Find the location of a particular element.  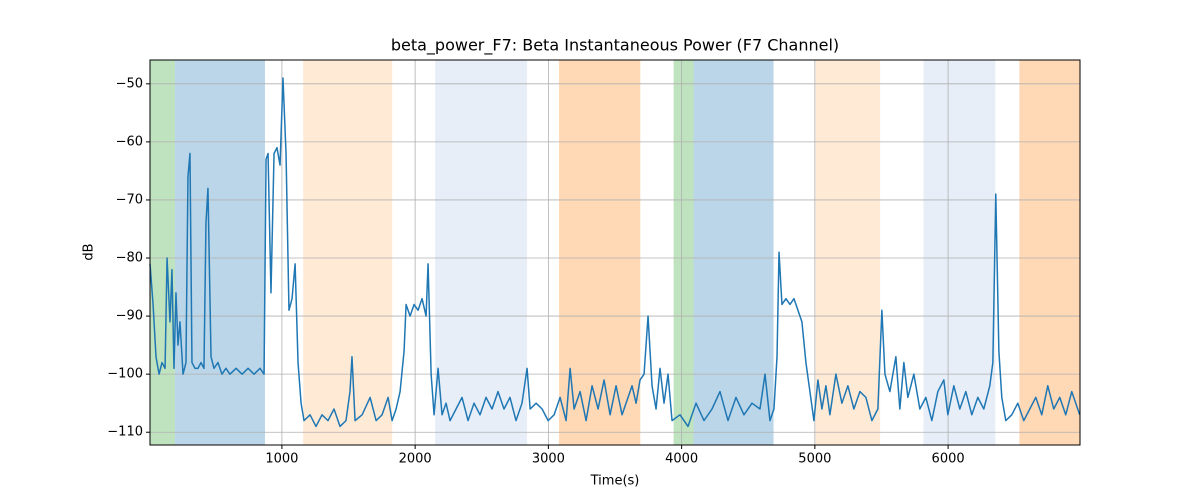

x-tick-label: 3000 is located at coordinates (548, 459).